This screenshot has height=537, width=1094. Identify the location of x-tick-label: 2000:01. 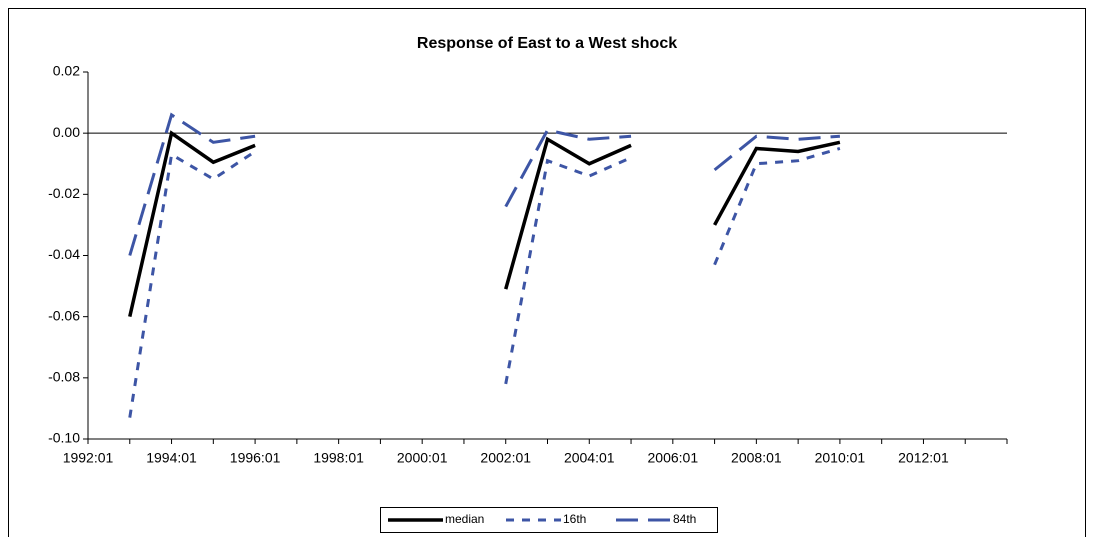
(422, 458).